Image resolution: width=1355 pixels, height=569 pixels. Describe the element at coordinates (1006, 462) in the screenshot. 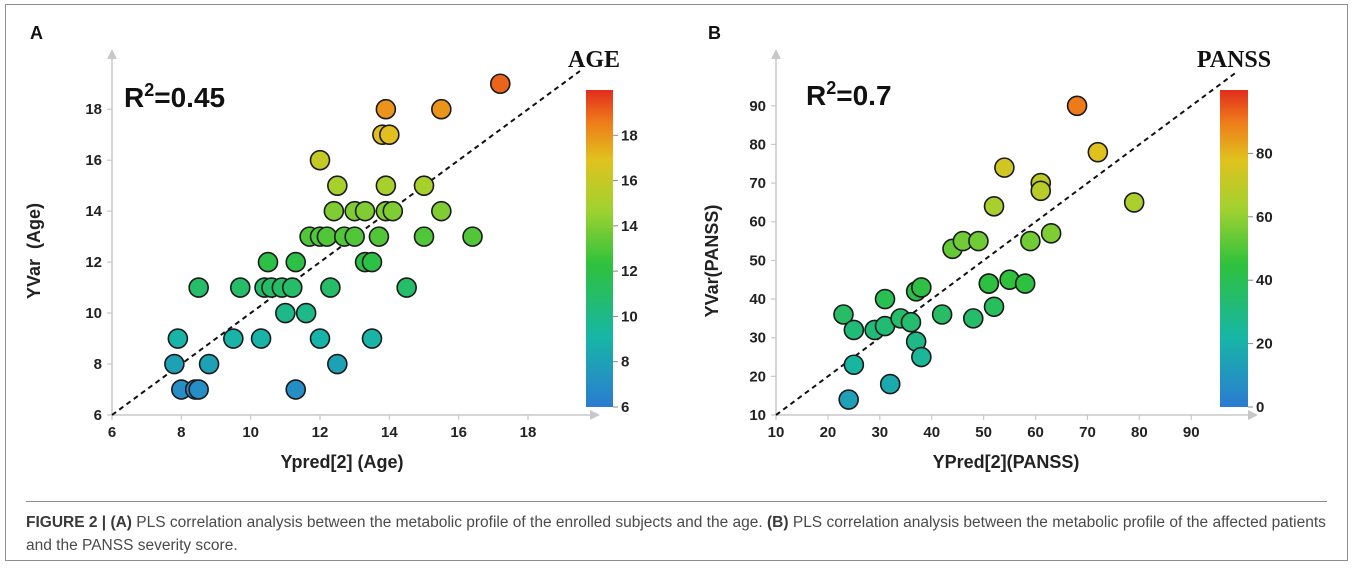

I see `x-axis-label: YPred[2](PANSS)` at that location.